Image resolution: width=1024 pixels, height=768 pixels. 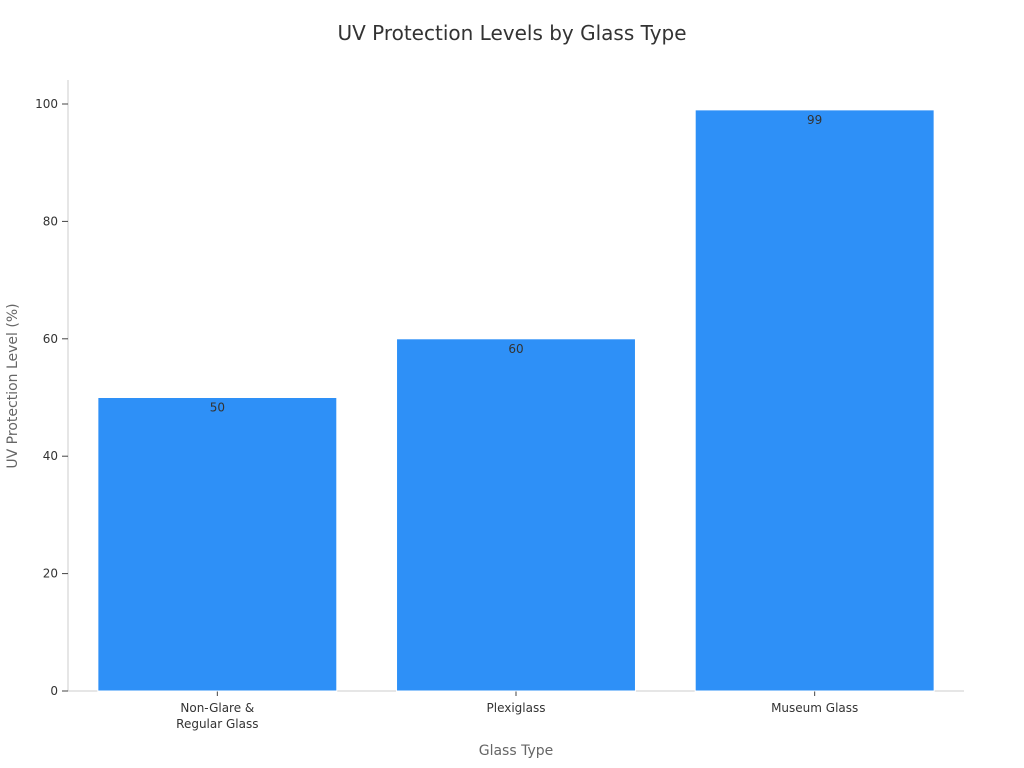 What do you see at coordinates (217, 408) in the screenshot?
I see `data-label: 50` at bounding box center [217, 408].